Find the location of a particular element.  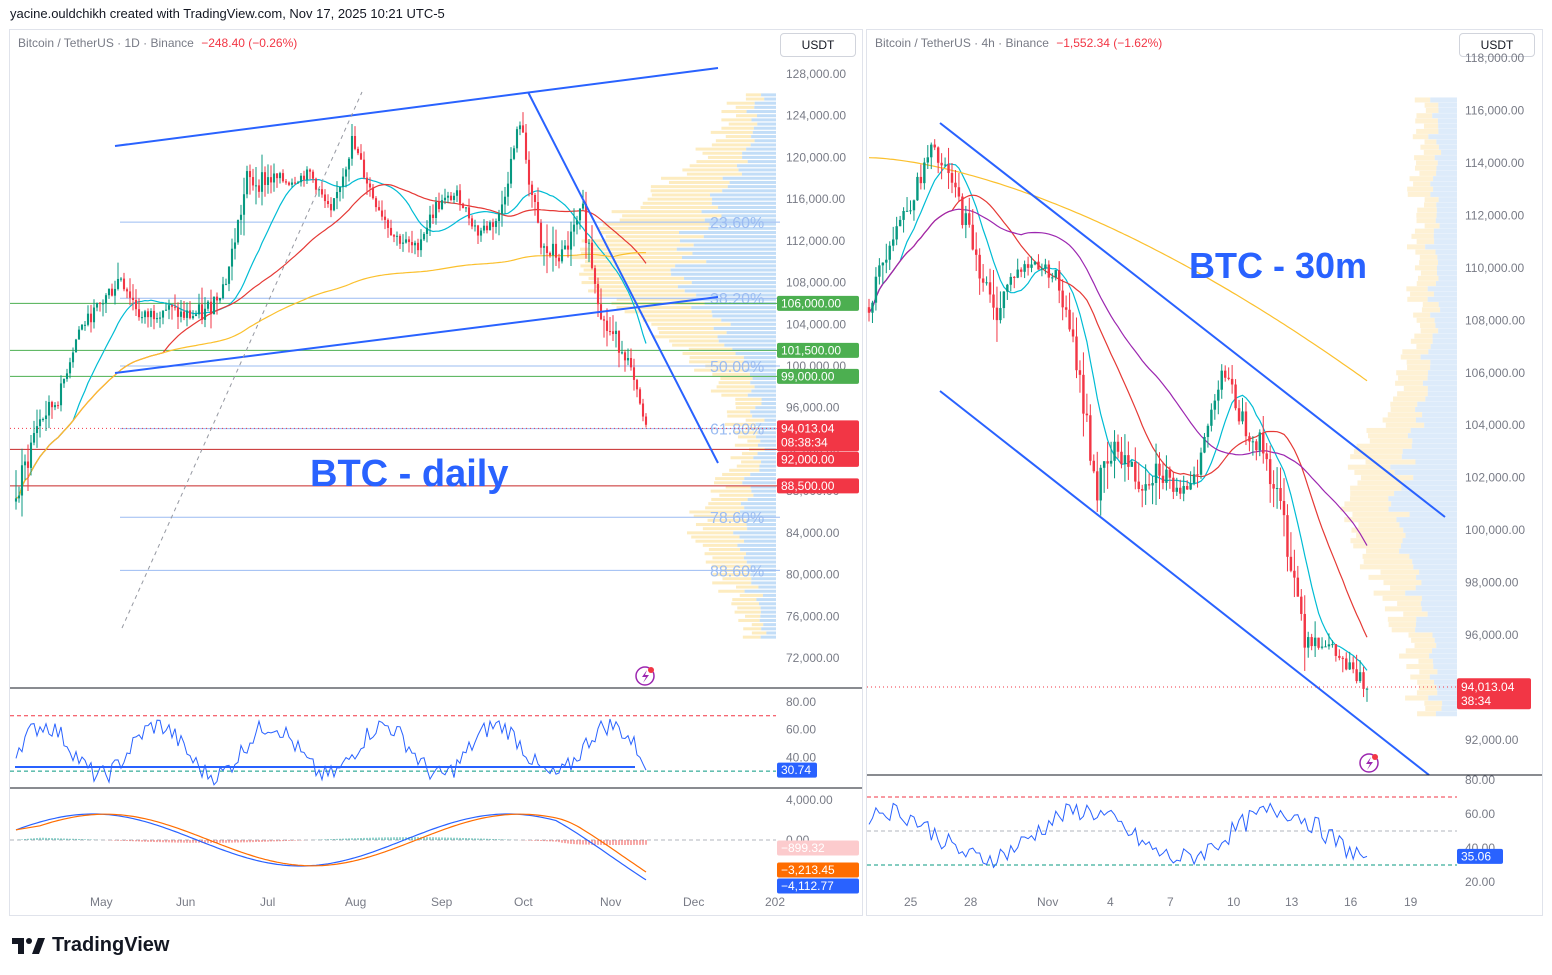

price-tick: 114,000.00 is located at coordinates (1494, 163).